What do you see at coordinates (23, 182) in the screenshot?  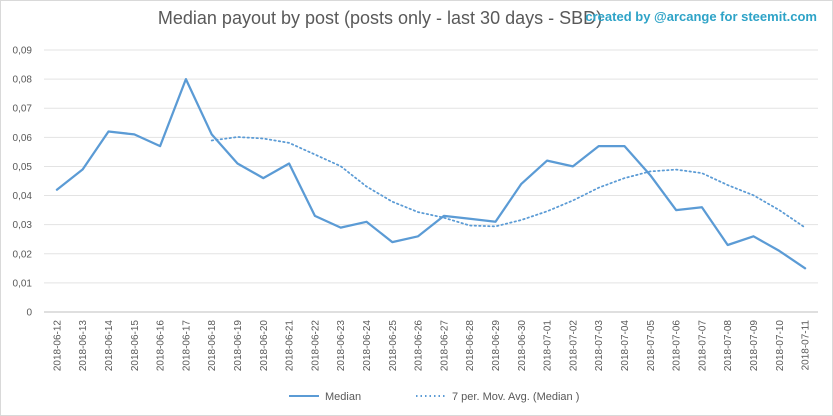 I see `y-axis-ticks: 0 0,01 0,02 0,03 0,04 0,05 0,06 0,07 0,08 0,09` at bounding box center [23, 182].